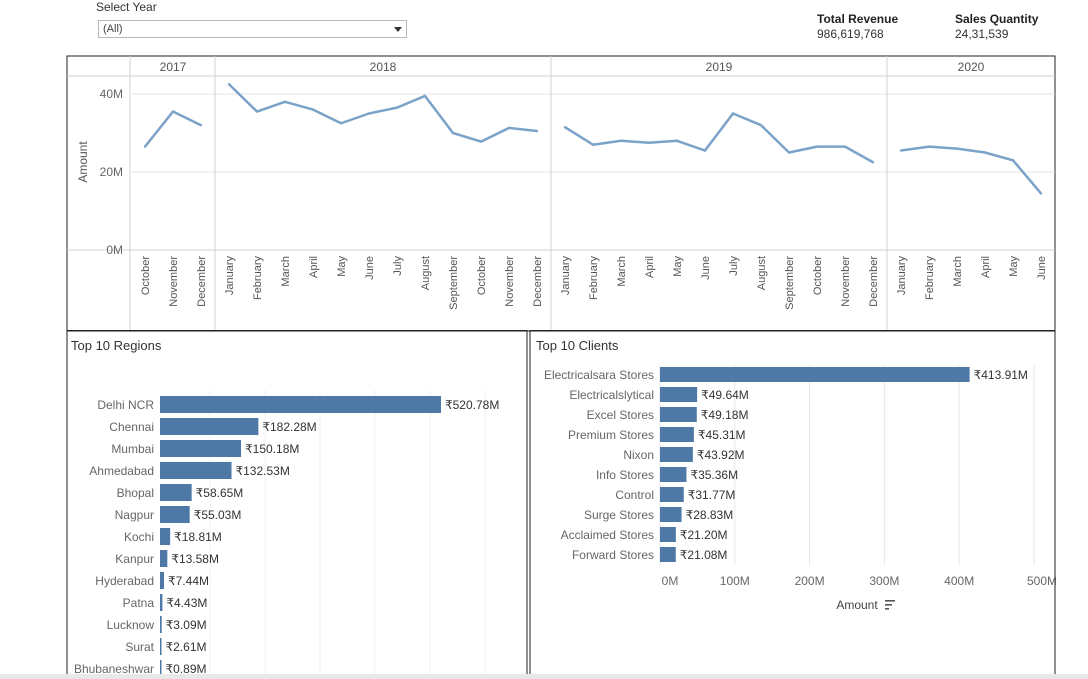 The width and height of the screenshot is (1088, 679). Describe the element at coordinates (619, 515) in the screenshot. I see `client-label: Surge Stores` at that location.